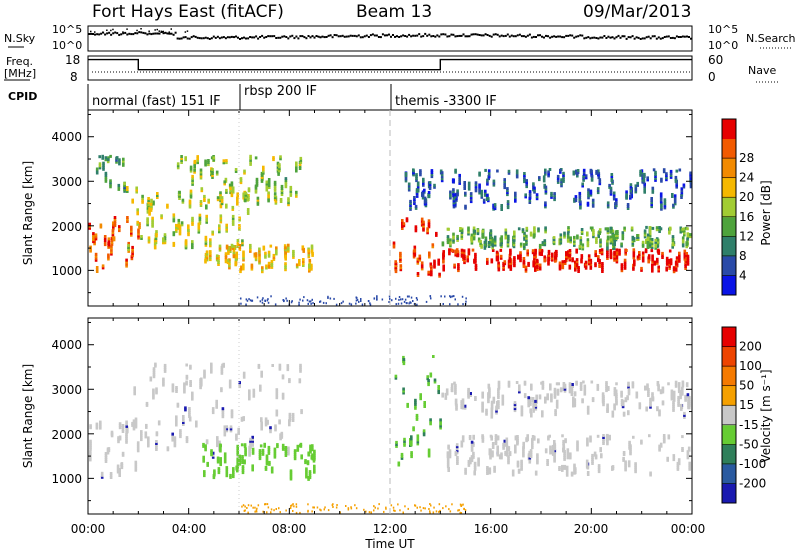  I want to click on power-y-tick-2000: 2000, so click(66, 227).